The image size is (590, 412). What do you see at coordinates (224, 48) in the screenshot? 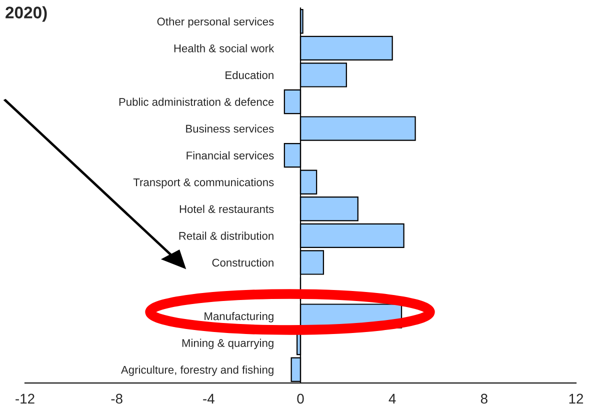
I see `y-tick-label: Health & social work` at bounding box center [224, 48].